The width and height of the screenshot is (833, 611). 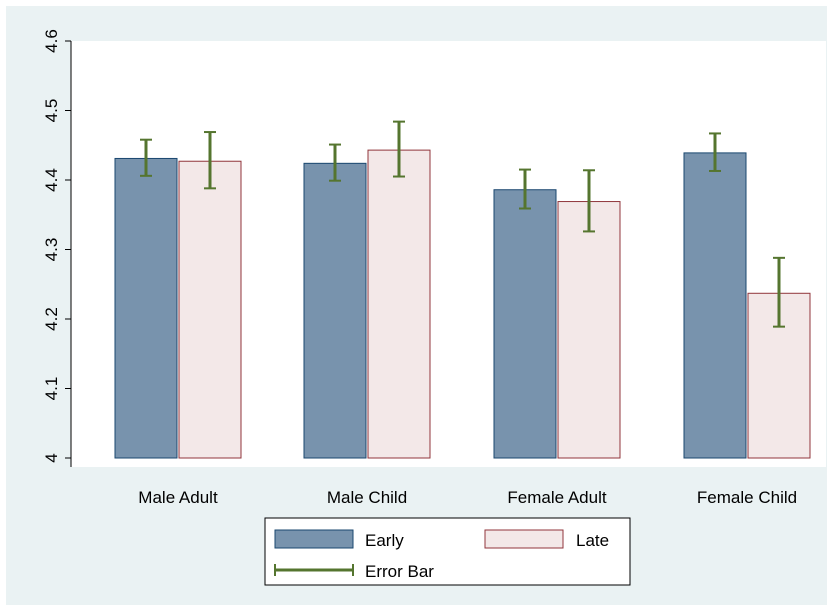 I want to click on y-tick-label: 4.4, so click(x=51, y=180).